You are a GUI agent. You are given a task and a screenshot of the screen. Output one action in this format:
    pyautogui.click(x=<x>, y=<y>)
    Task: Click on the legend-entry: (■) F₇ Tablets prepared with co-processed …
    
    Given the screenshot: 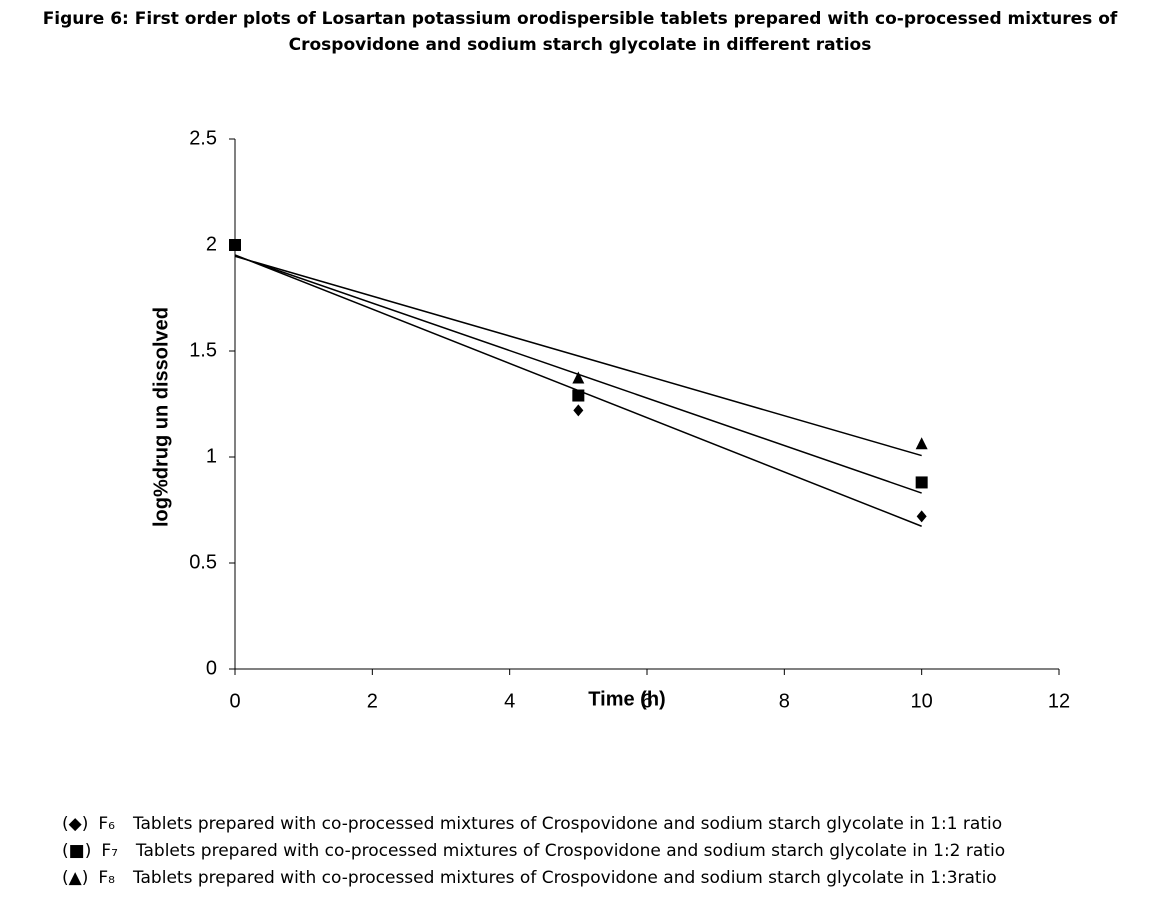 What is the action you would take?
    pyautogui.click(x=533, y=851)
    